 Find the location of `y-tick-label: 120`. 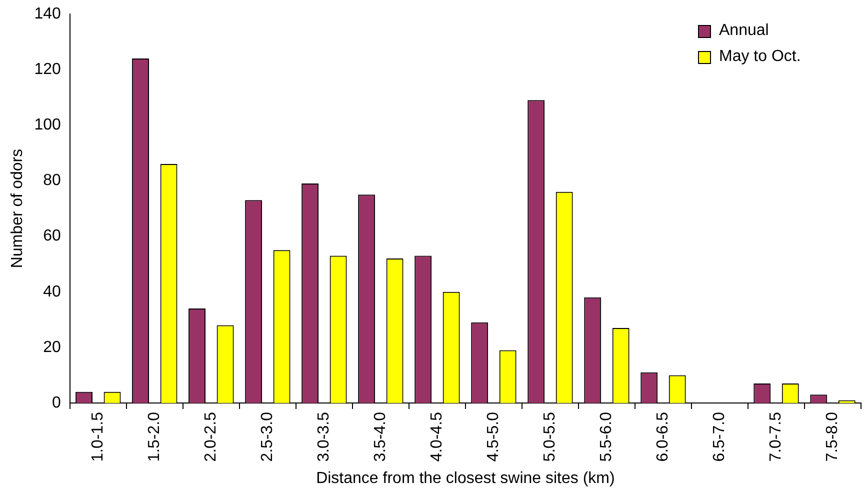

y-tick-label: 120 is located at coordinates (47, 69).